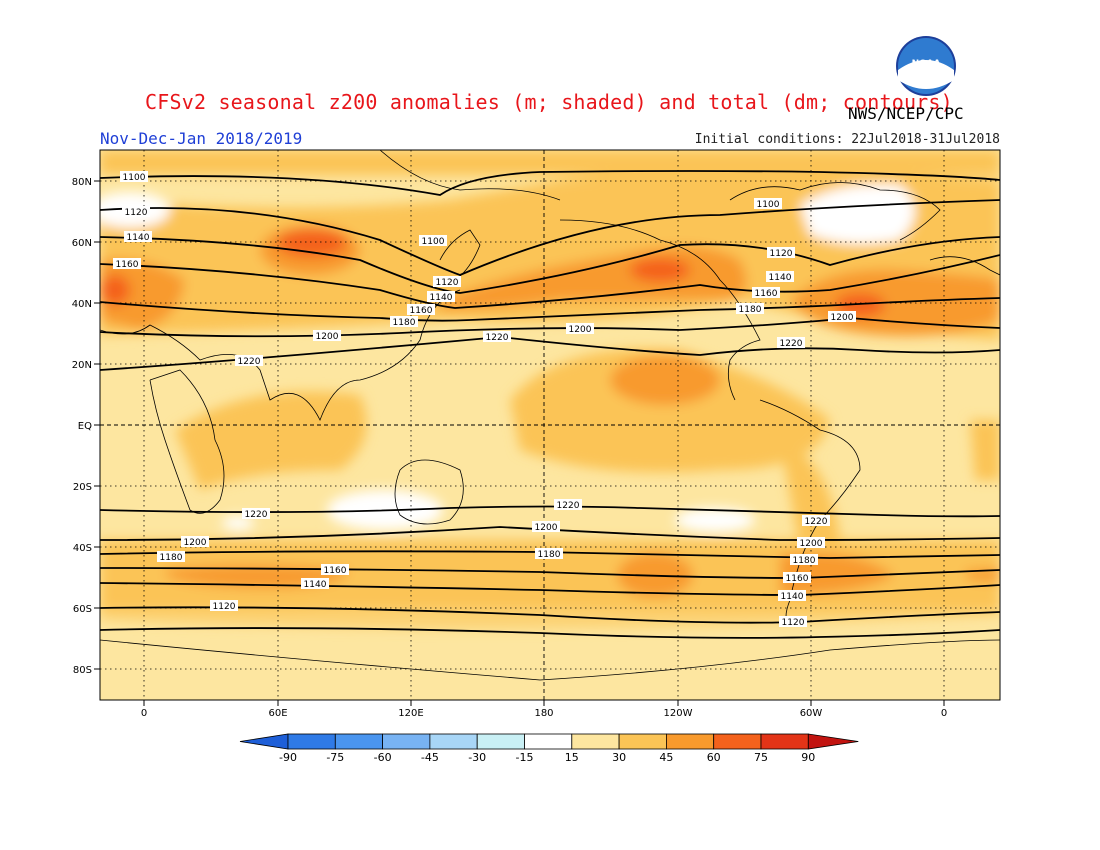 Image resolution: width=1100 pixels, height=850 pixels. What do you see at coordinates (82, 548) in the screenshot?
I see `lat-tick-label: 40S` at bounding box center [82, 548].